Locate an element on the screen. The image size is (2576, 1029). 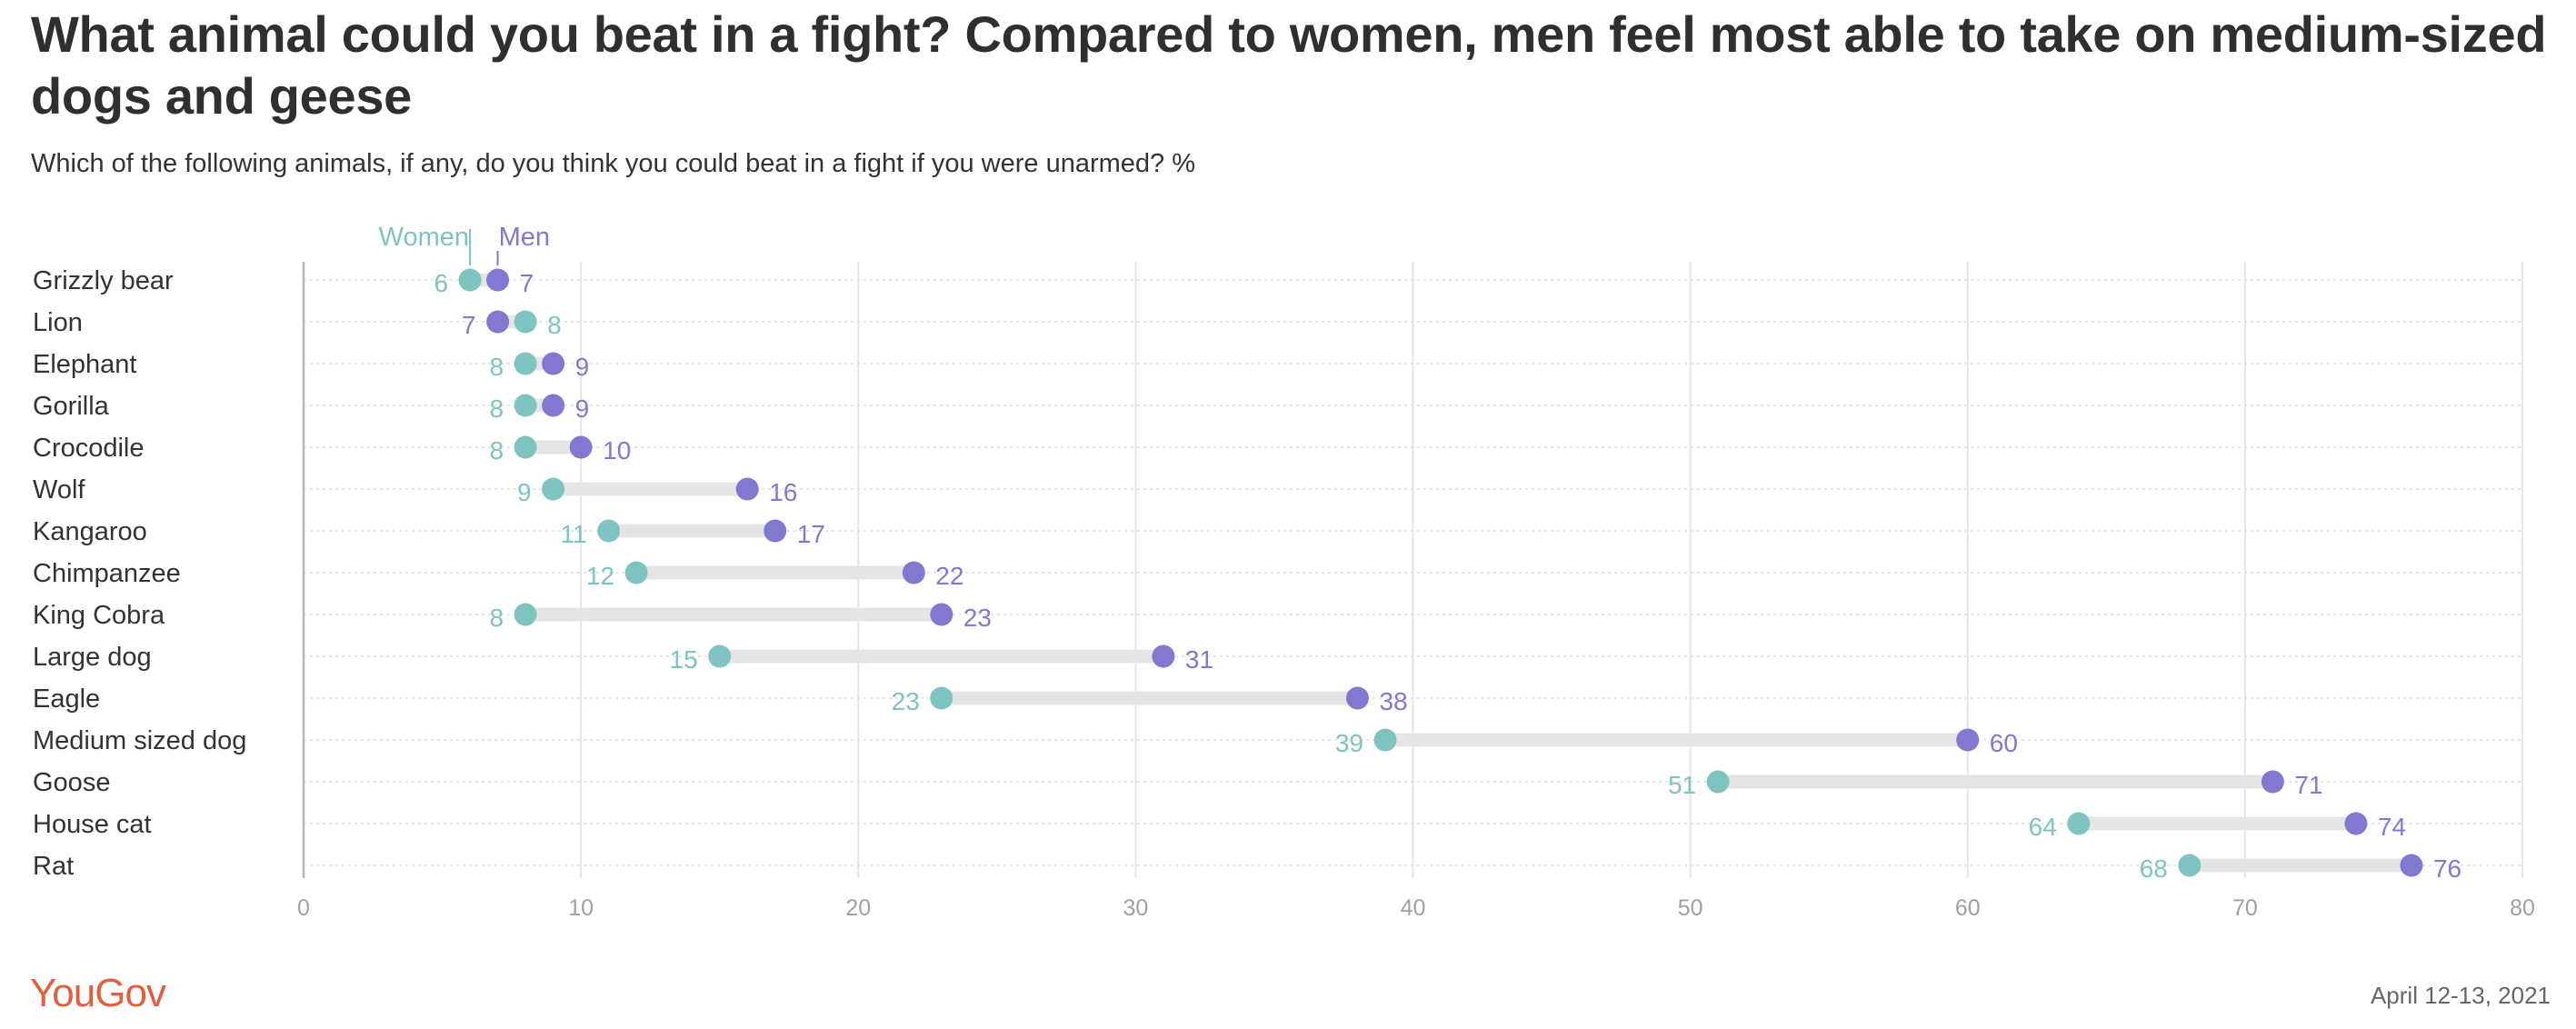
category-label: Kangaroo is located at coordinates (90, 531).